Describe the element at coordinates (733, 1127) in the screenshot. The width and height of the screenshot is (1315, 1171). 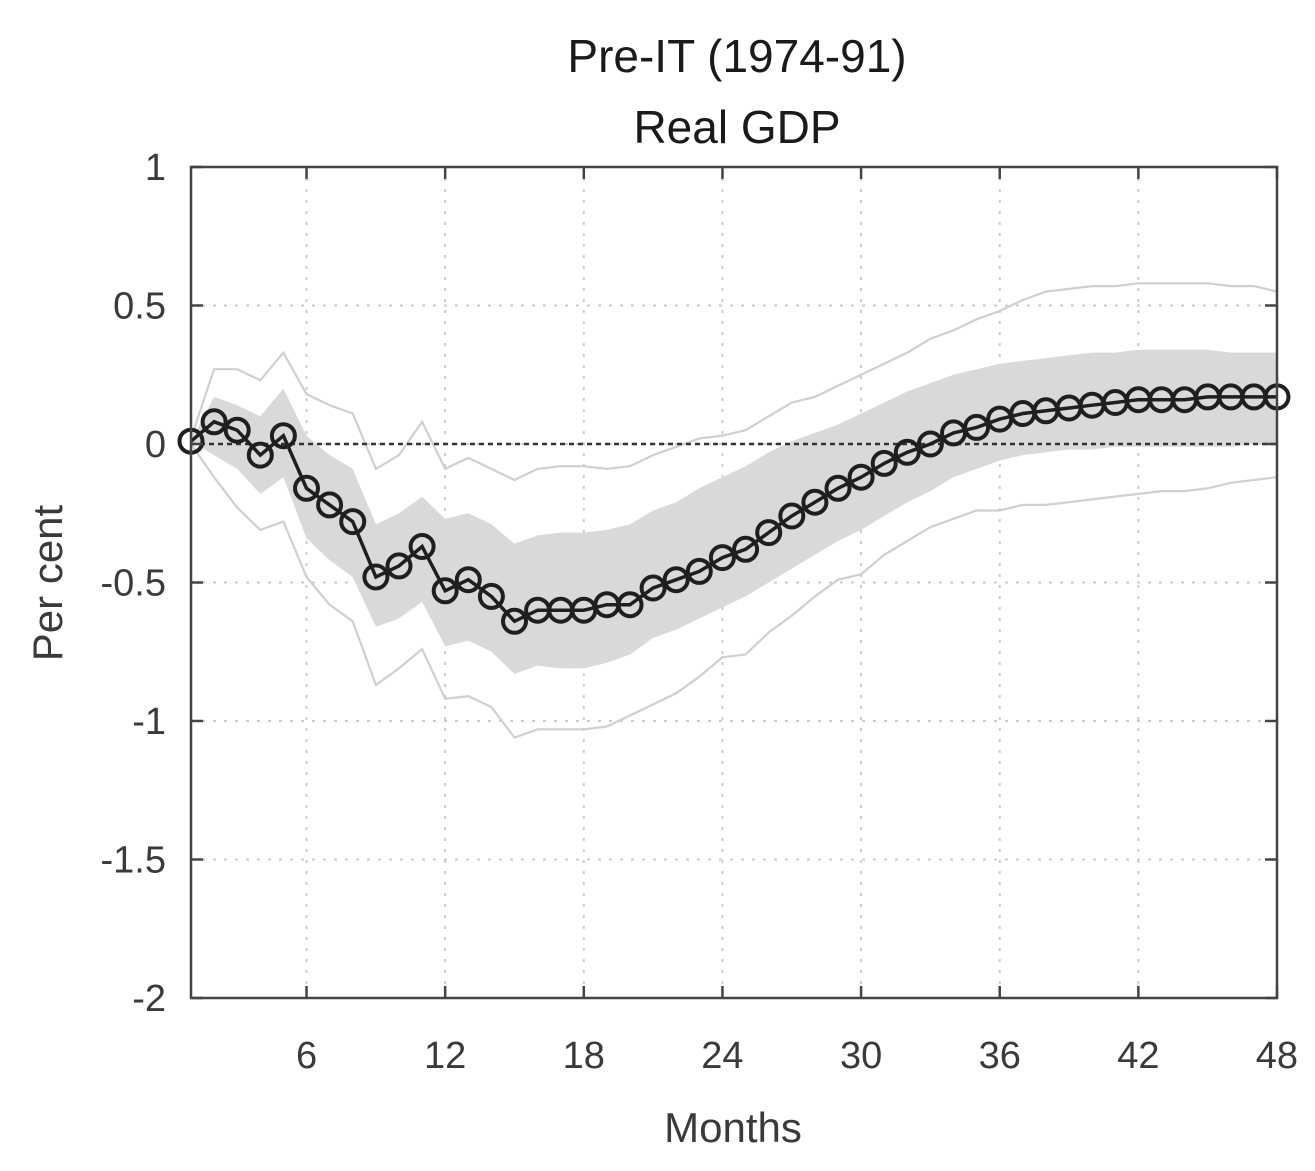
I see `x-axis-label: Months` at that location.